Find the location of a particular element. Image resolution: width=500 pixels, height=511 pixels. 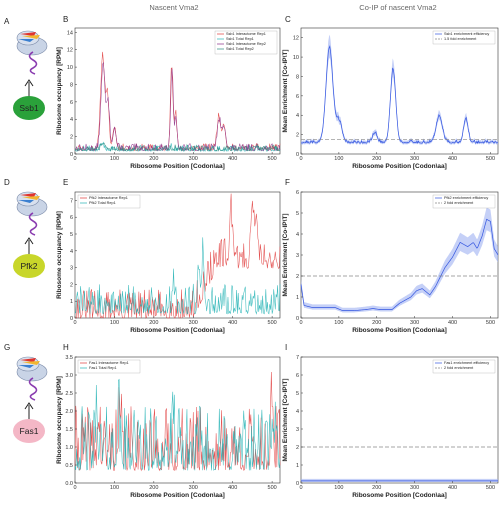

legend-label: Pfk2 enrichment efficiency is located at coordinates (466, 198).